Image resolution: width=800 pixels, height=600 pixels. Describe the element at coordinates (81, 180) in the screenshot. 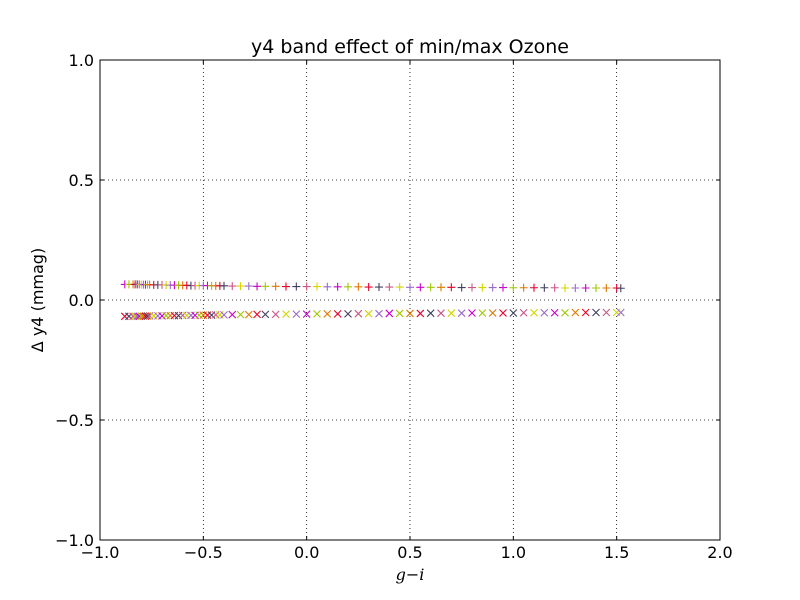

I see `y-tick-label: 0.5` at that location.